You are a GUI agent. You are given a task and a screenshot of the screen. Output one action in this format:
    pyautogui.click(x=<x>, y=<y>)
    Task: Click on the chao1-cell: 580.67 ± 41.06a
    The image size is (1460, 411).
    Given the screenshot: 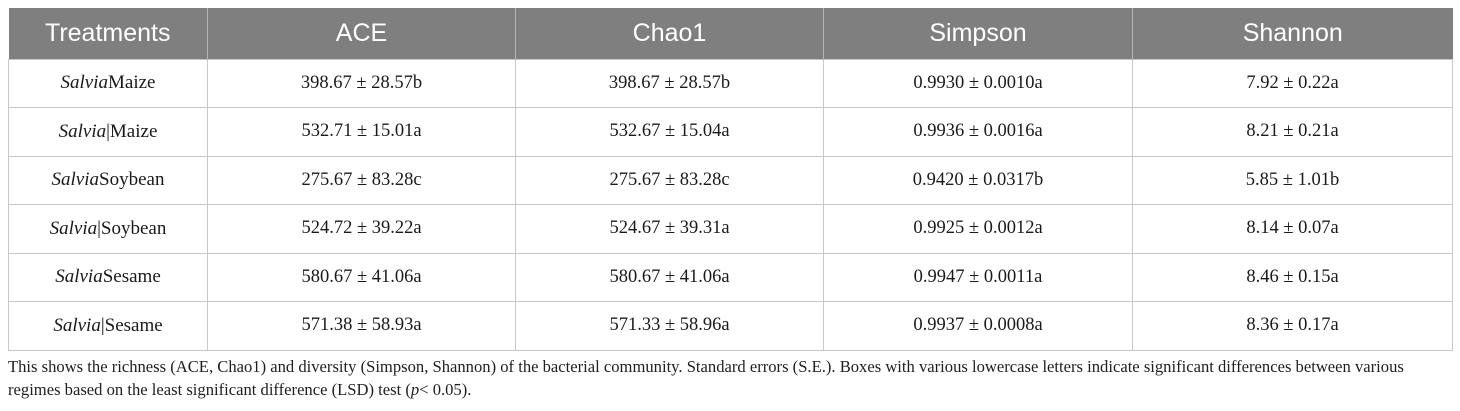 What is the action you would take?
    pyautogui.click(x=669, y=277)
    